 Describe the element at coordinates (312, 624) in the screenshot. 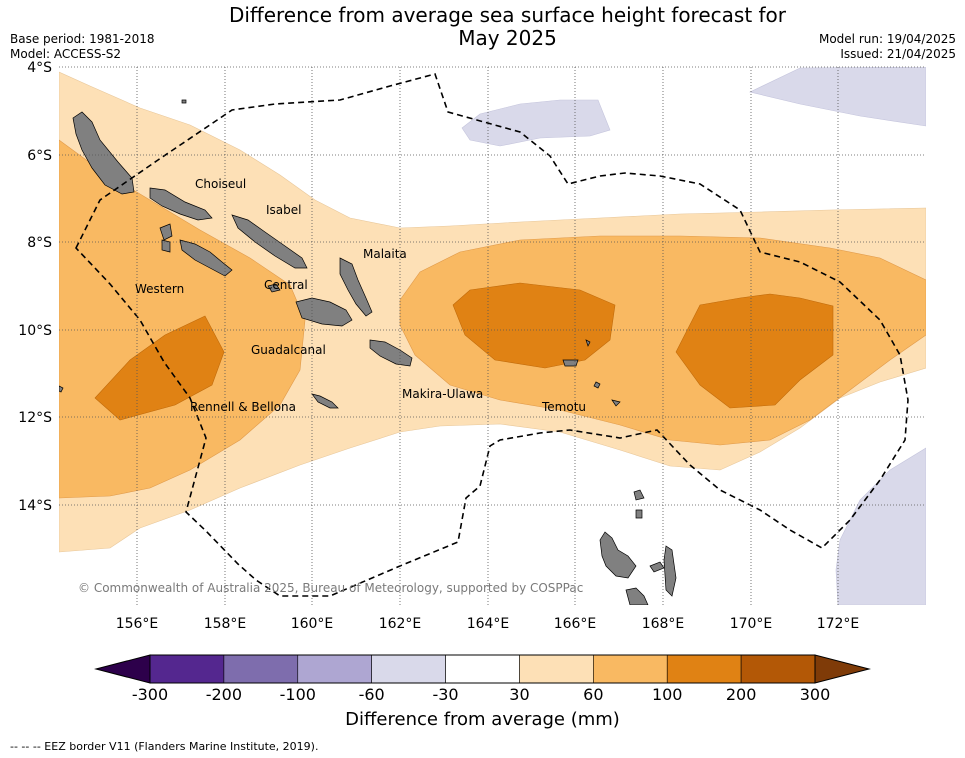

I see `lon-label-160e: 160°E` at that location.